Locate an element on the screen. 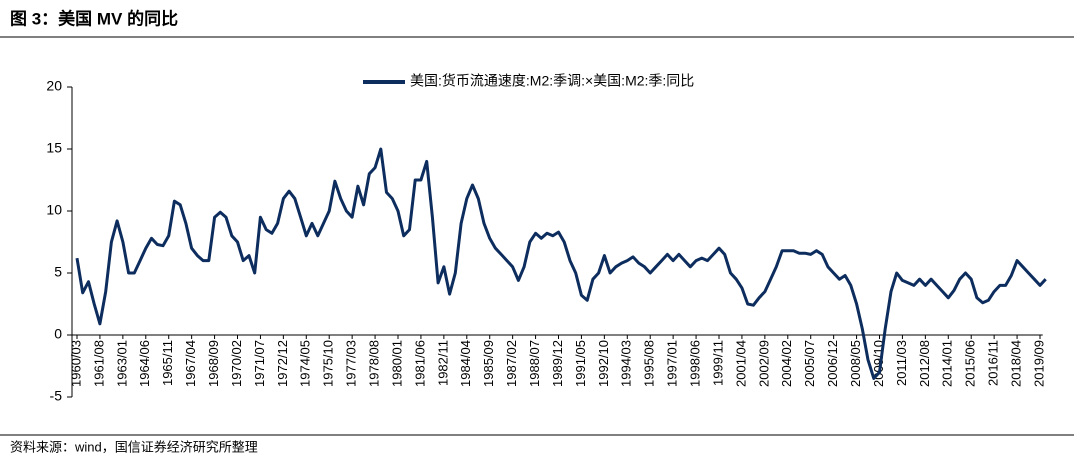  x-tick-label: 1987/02 is located at coordinates (511, 363).